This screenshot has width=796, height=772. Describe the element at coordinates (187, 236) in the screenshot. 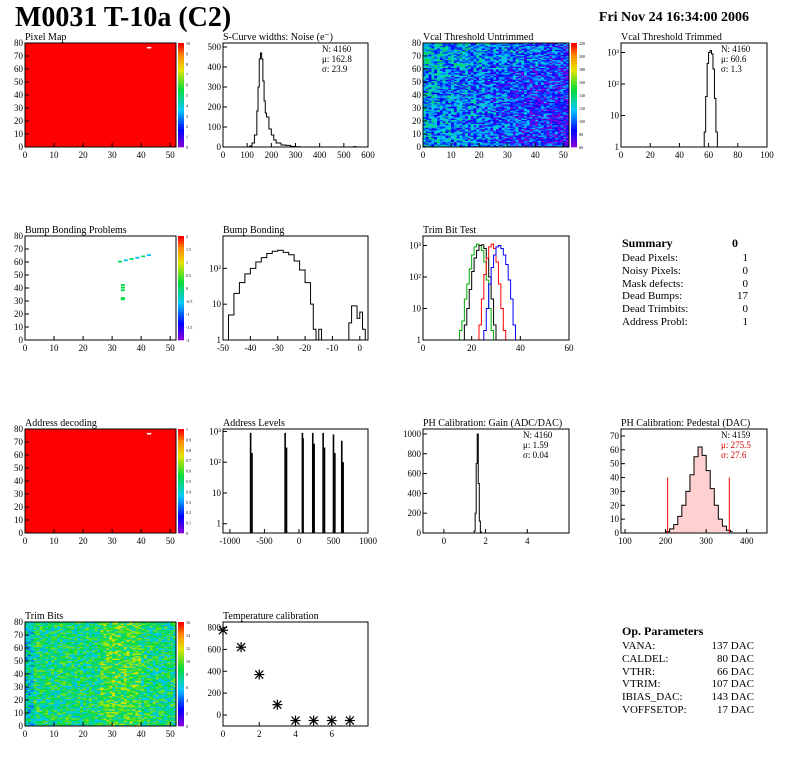

I see `palette-tick-label: 2` at that location.